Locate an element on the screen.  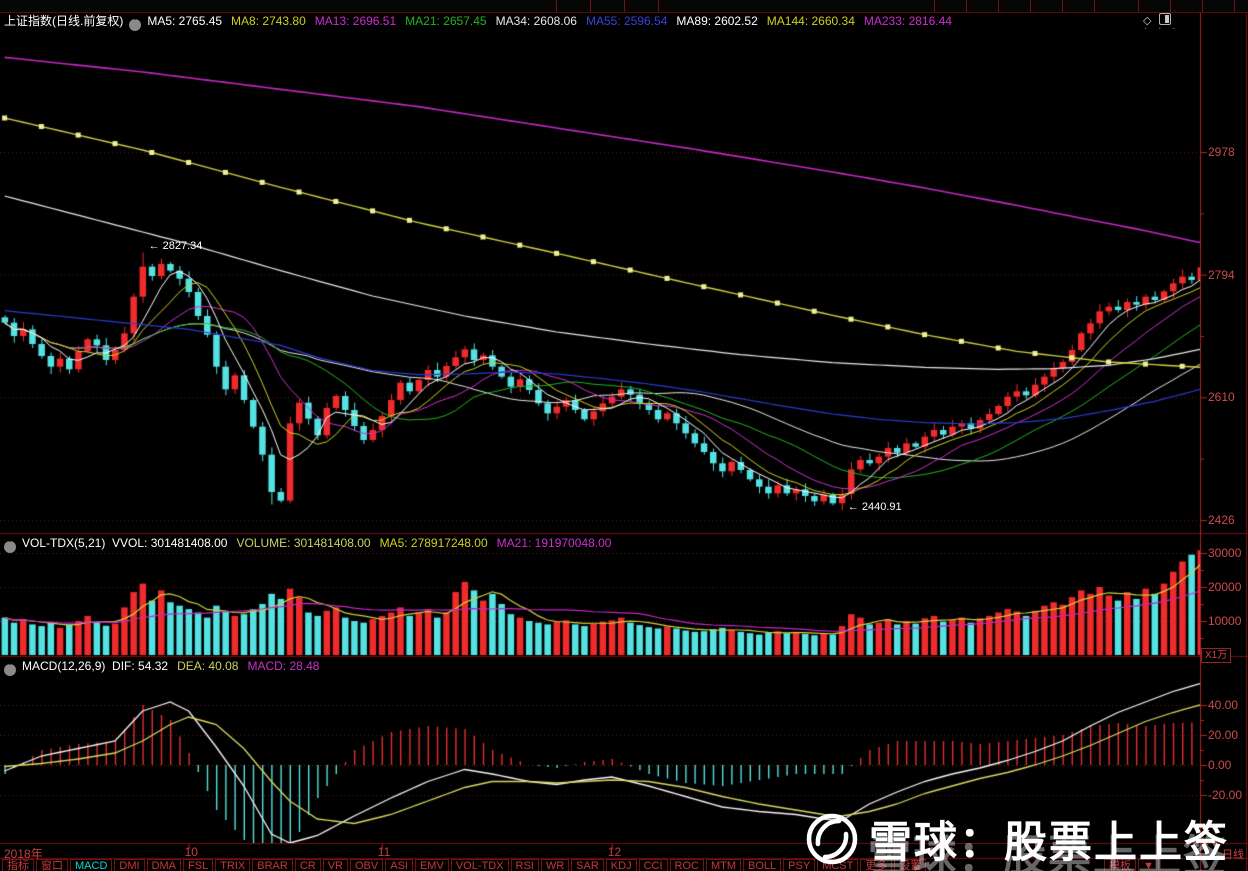
indicator-tab-dma: DMA is located at coordinates (164, 865).